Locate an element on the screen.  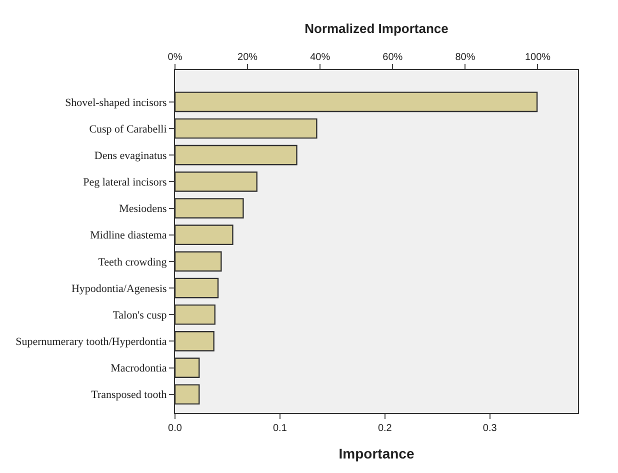
y-tick-label: Transposed tooth is located at coordinates (129, 395).